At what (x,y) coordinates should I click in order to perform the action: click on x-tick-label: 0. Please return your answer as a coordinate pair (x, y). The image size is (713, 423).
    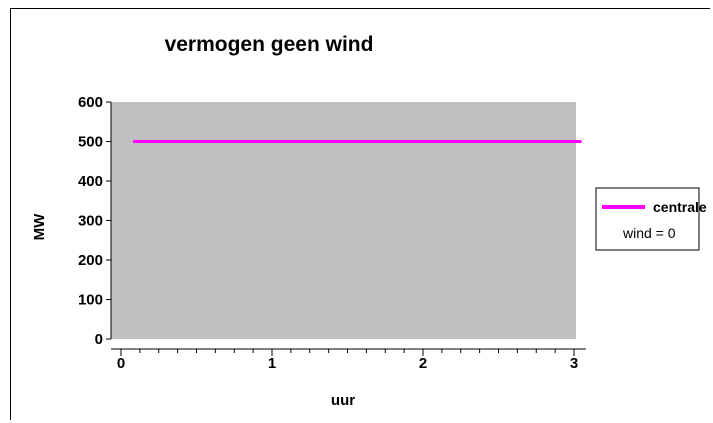
    Looking at the image, I should click on (121, 363).